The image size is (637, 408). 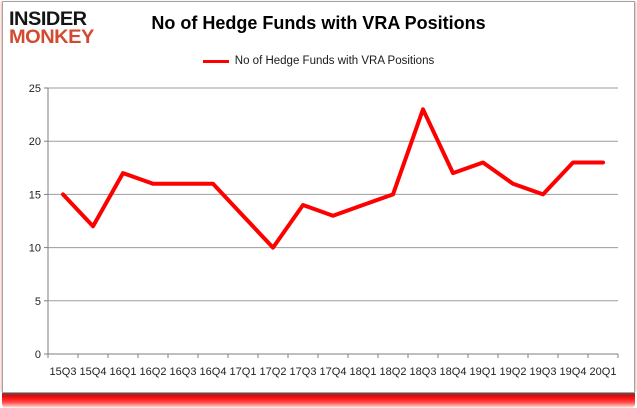 I want to click on y-axis-label: 15, so click(x=35, y=195).